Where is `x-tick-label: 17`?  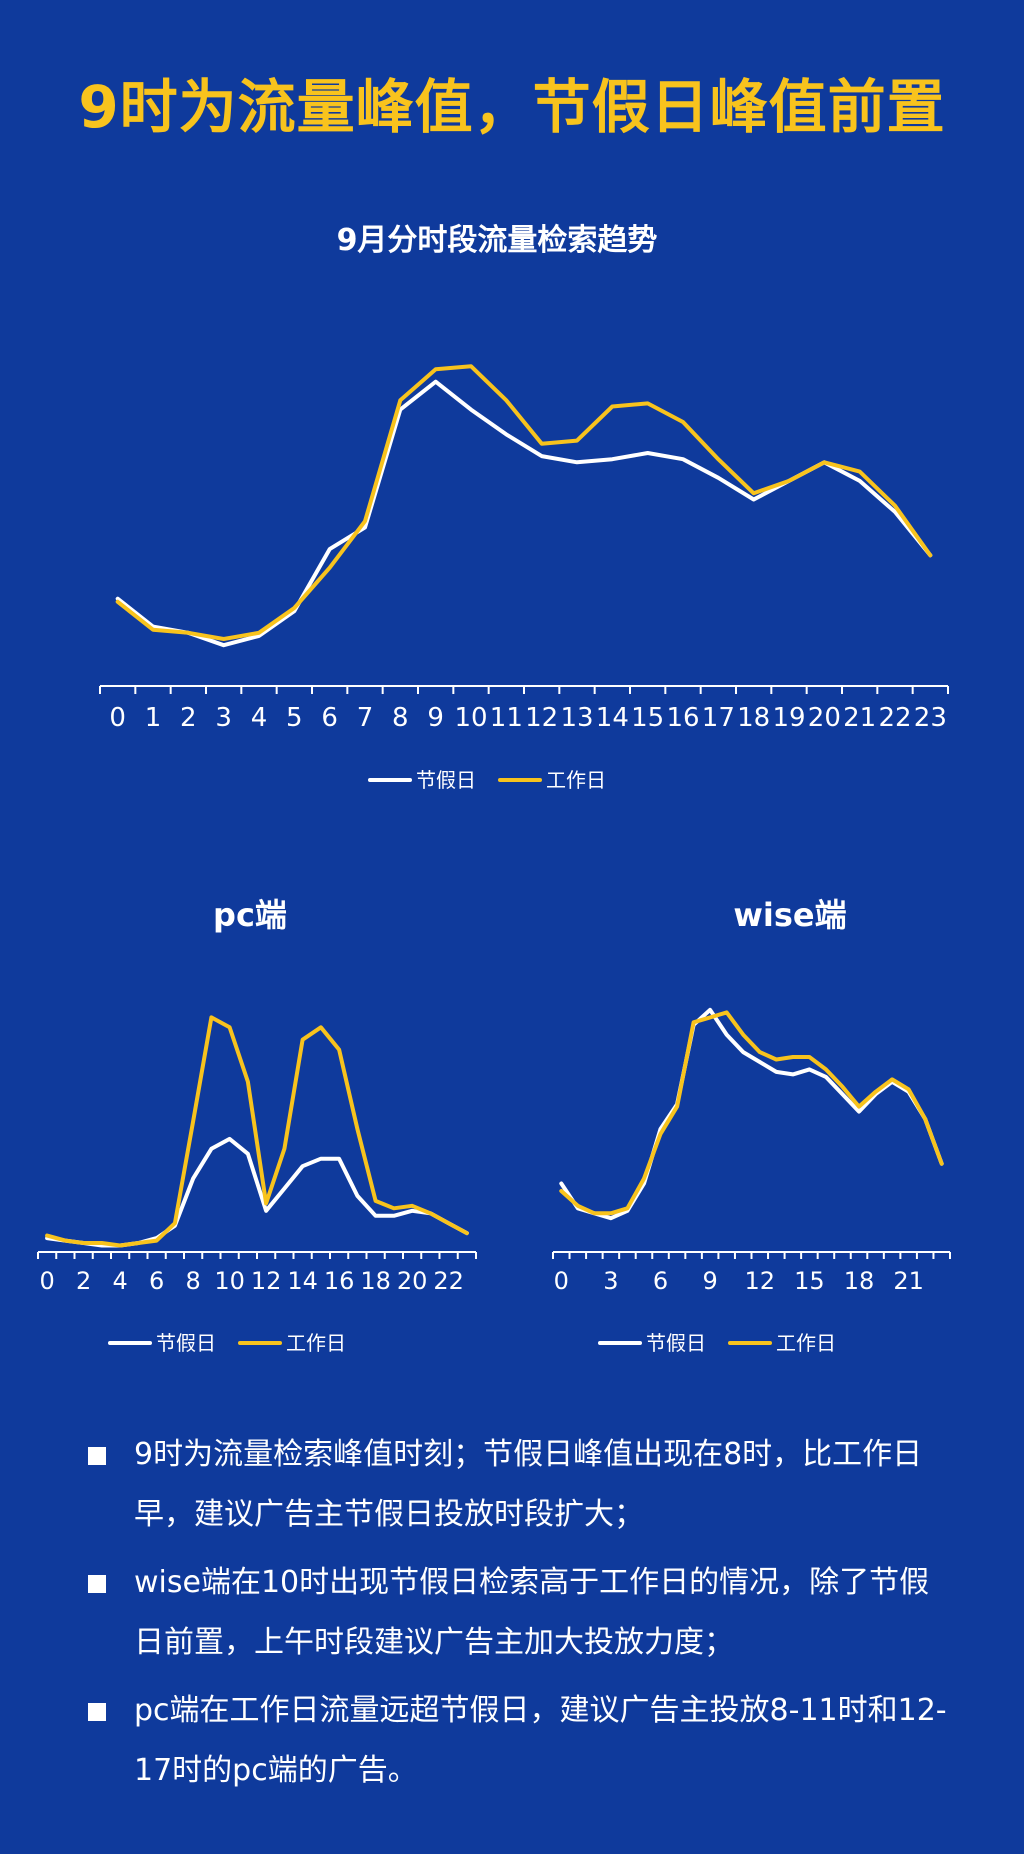 x-tick-label: 17 is located at coordinates (718, 718).